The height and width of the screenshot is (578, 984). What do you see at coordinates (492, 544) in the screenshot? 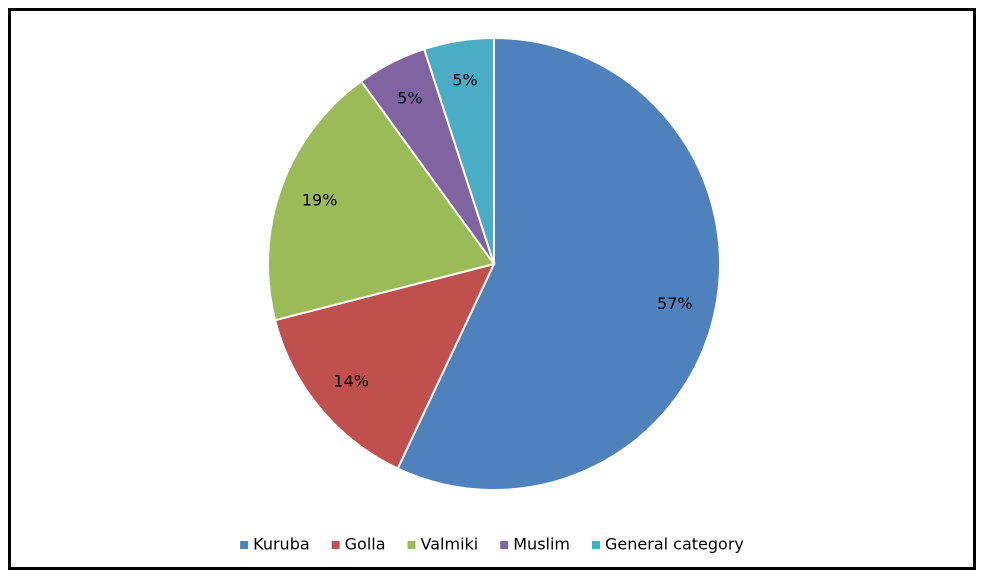
I see `legend: Kuruba Golla Valmiki Muslim General category` at bounding box center [492, 544].